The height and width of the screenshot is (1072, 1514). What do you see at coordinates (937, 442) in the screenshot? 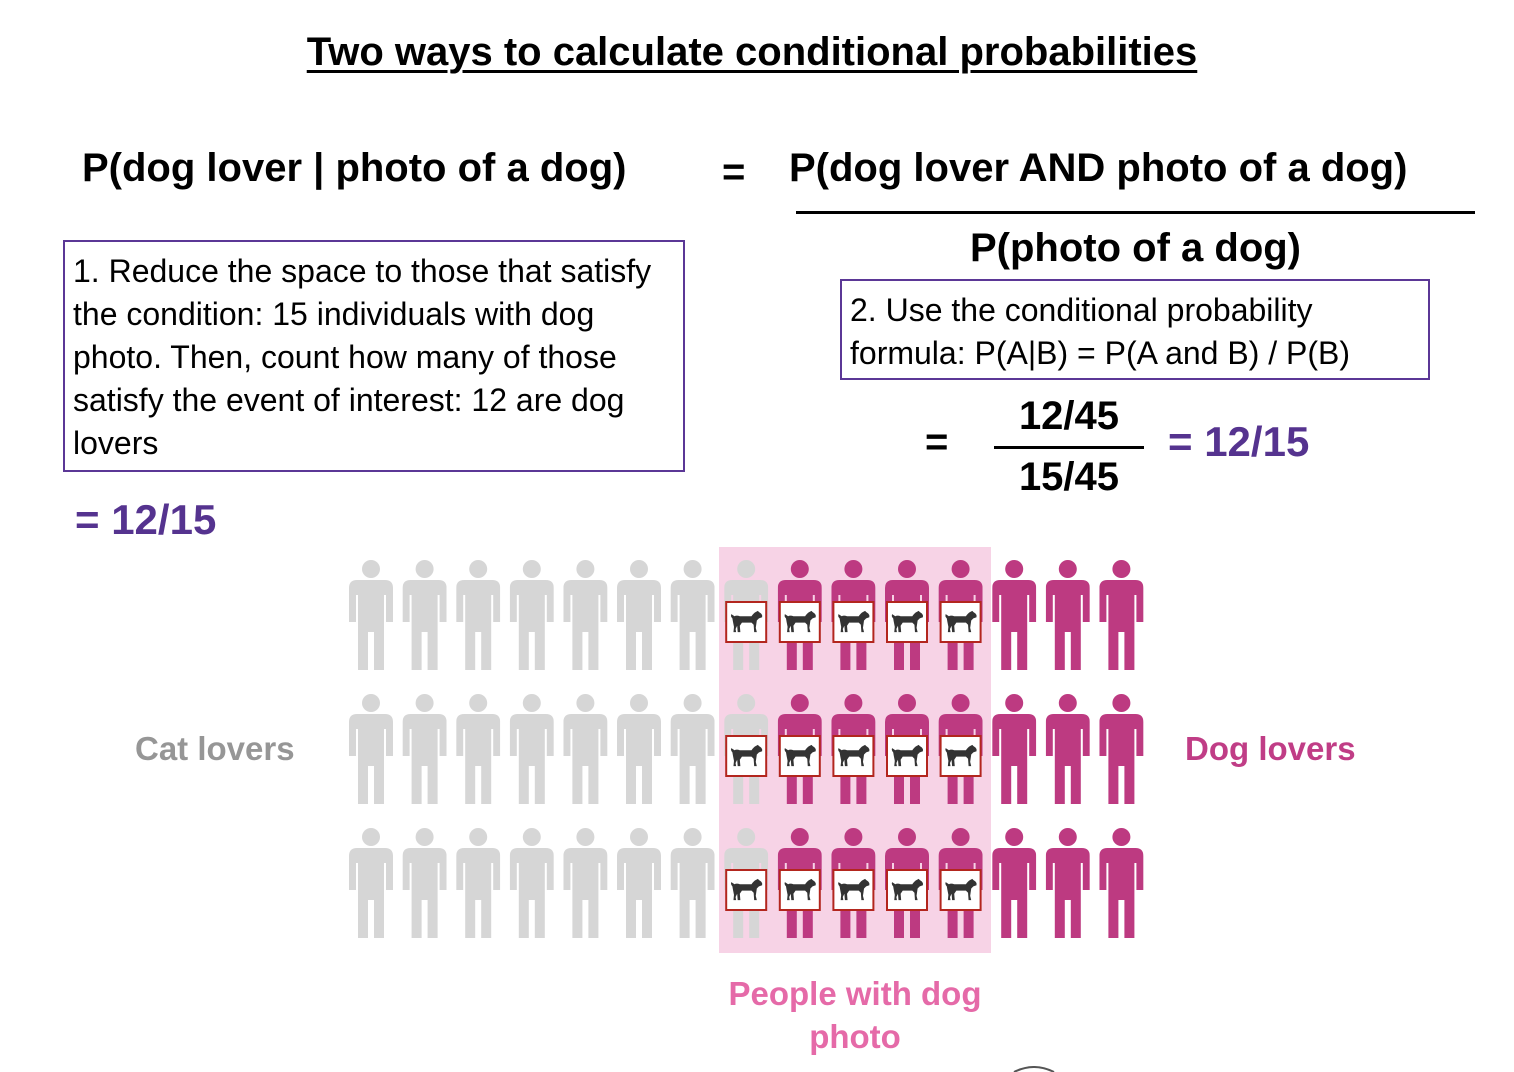
I see `method2-equals: =` at bounding box center [937, 442].